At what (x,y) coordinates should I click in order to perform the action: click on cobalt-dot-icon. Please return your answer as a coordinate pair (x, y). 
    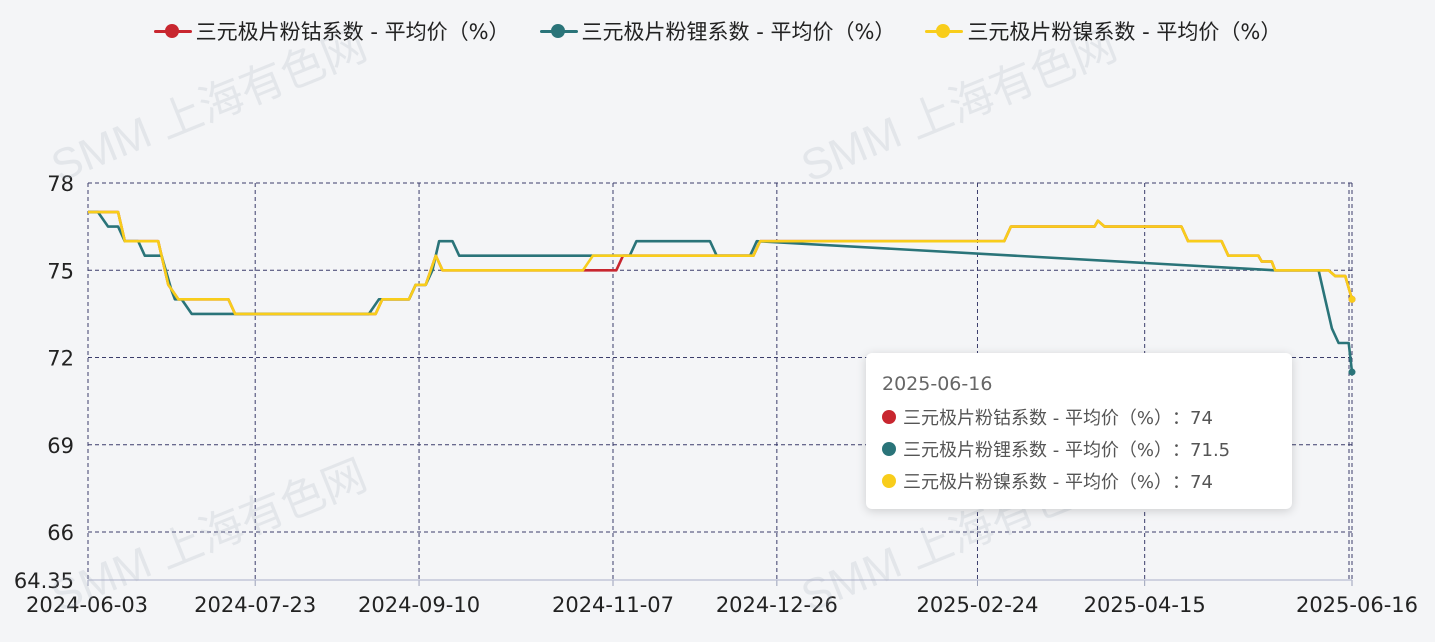
    Looking at the image, I should click on (889, 417).